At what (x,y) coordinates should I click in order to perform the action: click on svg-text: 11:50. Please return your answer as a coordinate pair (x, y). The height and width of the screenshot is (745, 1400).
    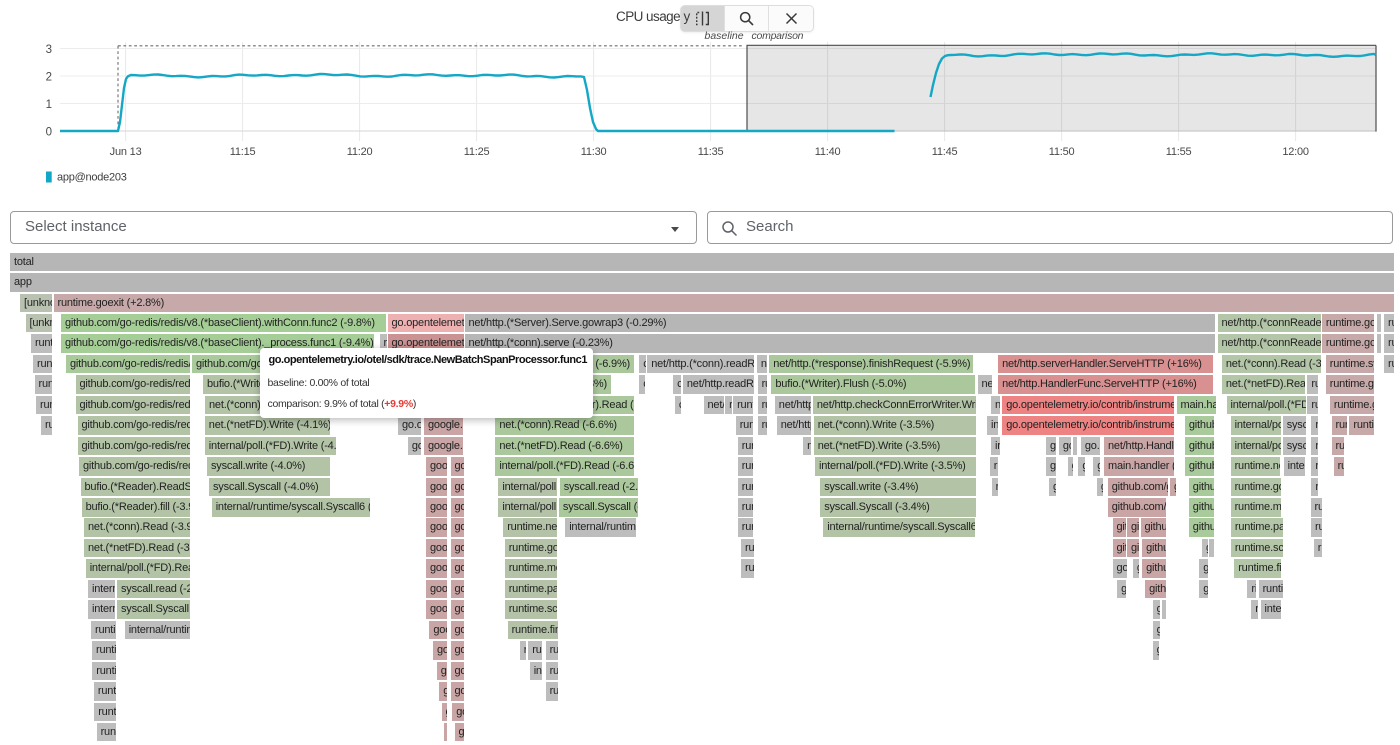
    Looking at the image, I should click on (1062, 152).